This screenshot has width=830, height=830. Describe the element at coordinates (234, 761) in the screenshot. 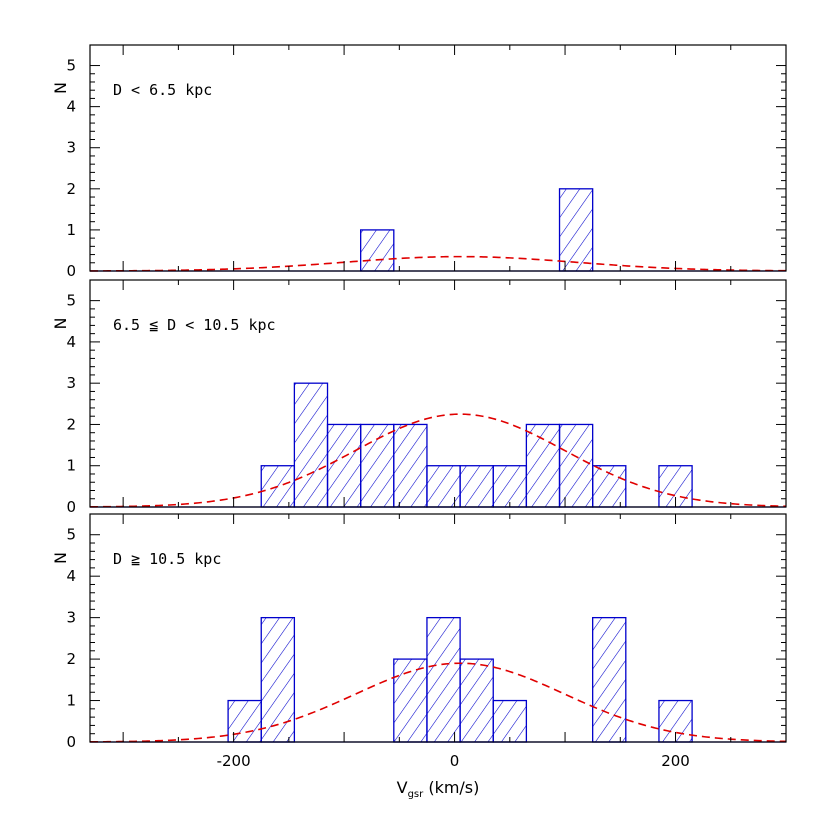

I see `x-tick-label: -200` at that location.